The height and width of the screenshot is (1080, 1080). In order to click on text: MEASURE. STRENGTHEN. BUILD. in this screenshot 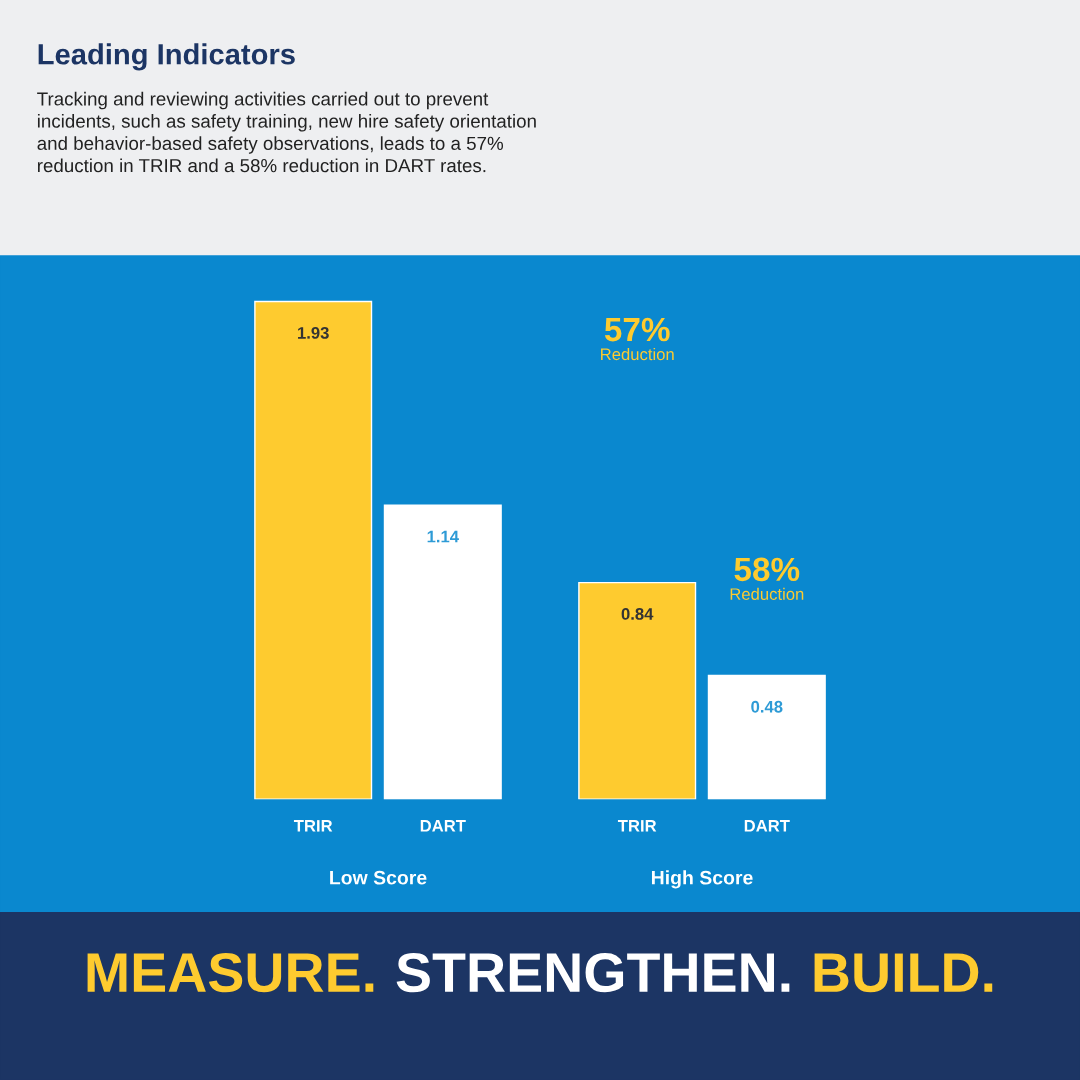, I will do `click(540, 972)`.